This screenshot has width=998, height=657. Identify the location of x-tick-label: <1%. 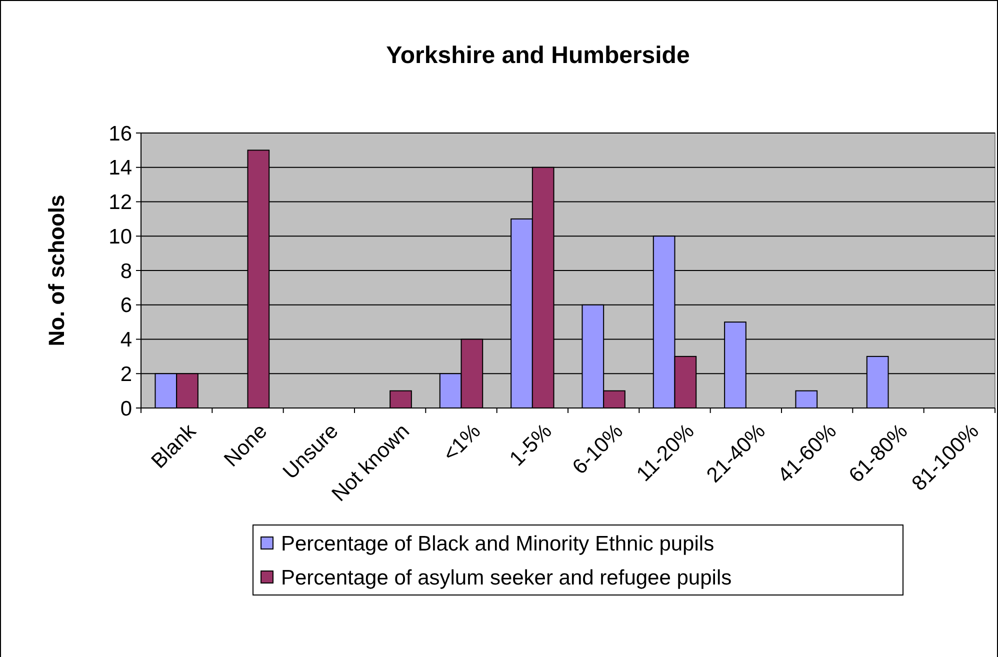
(462, 443).